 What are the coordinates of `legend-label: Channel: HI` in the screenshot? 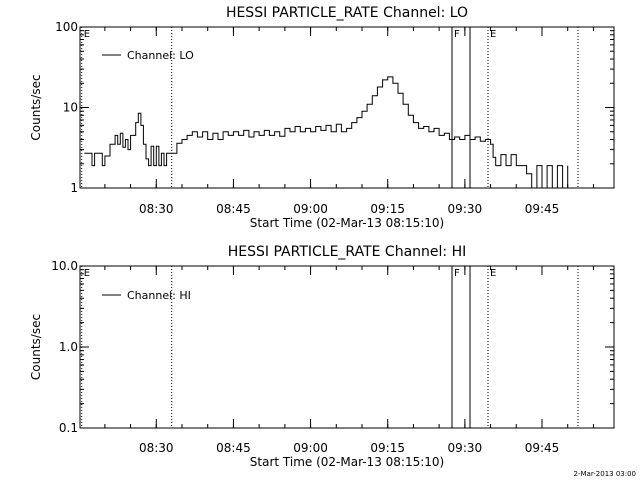 It's located at (159, 295).